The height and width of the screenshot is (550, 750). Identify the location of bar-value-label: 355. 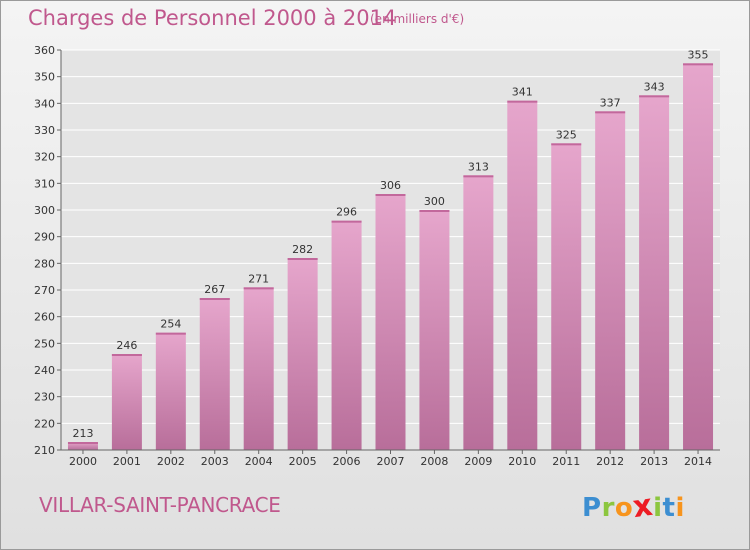
(698, 54).